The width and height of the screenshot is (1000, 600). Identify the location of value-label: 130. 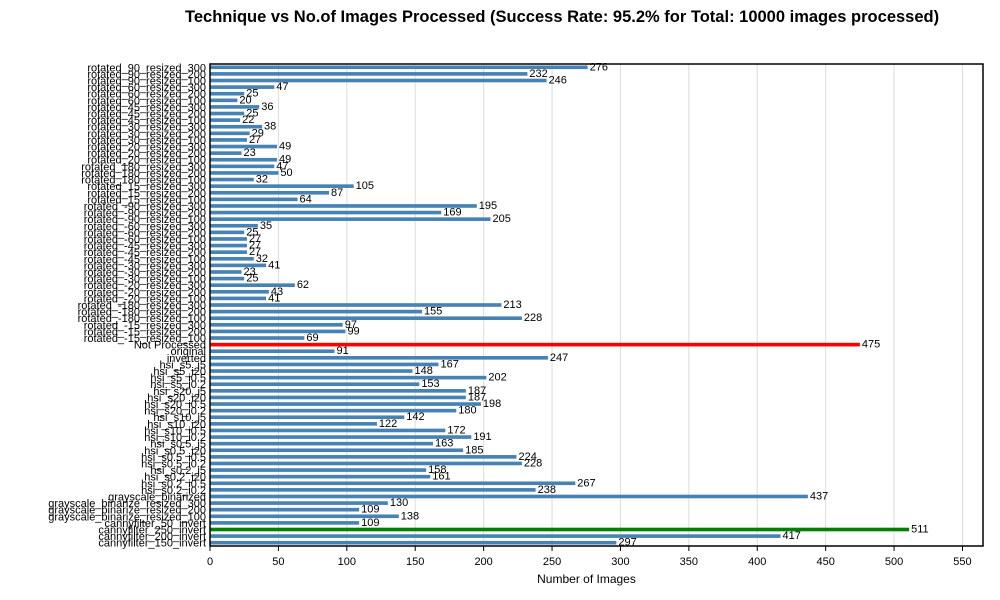
(399, 503).